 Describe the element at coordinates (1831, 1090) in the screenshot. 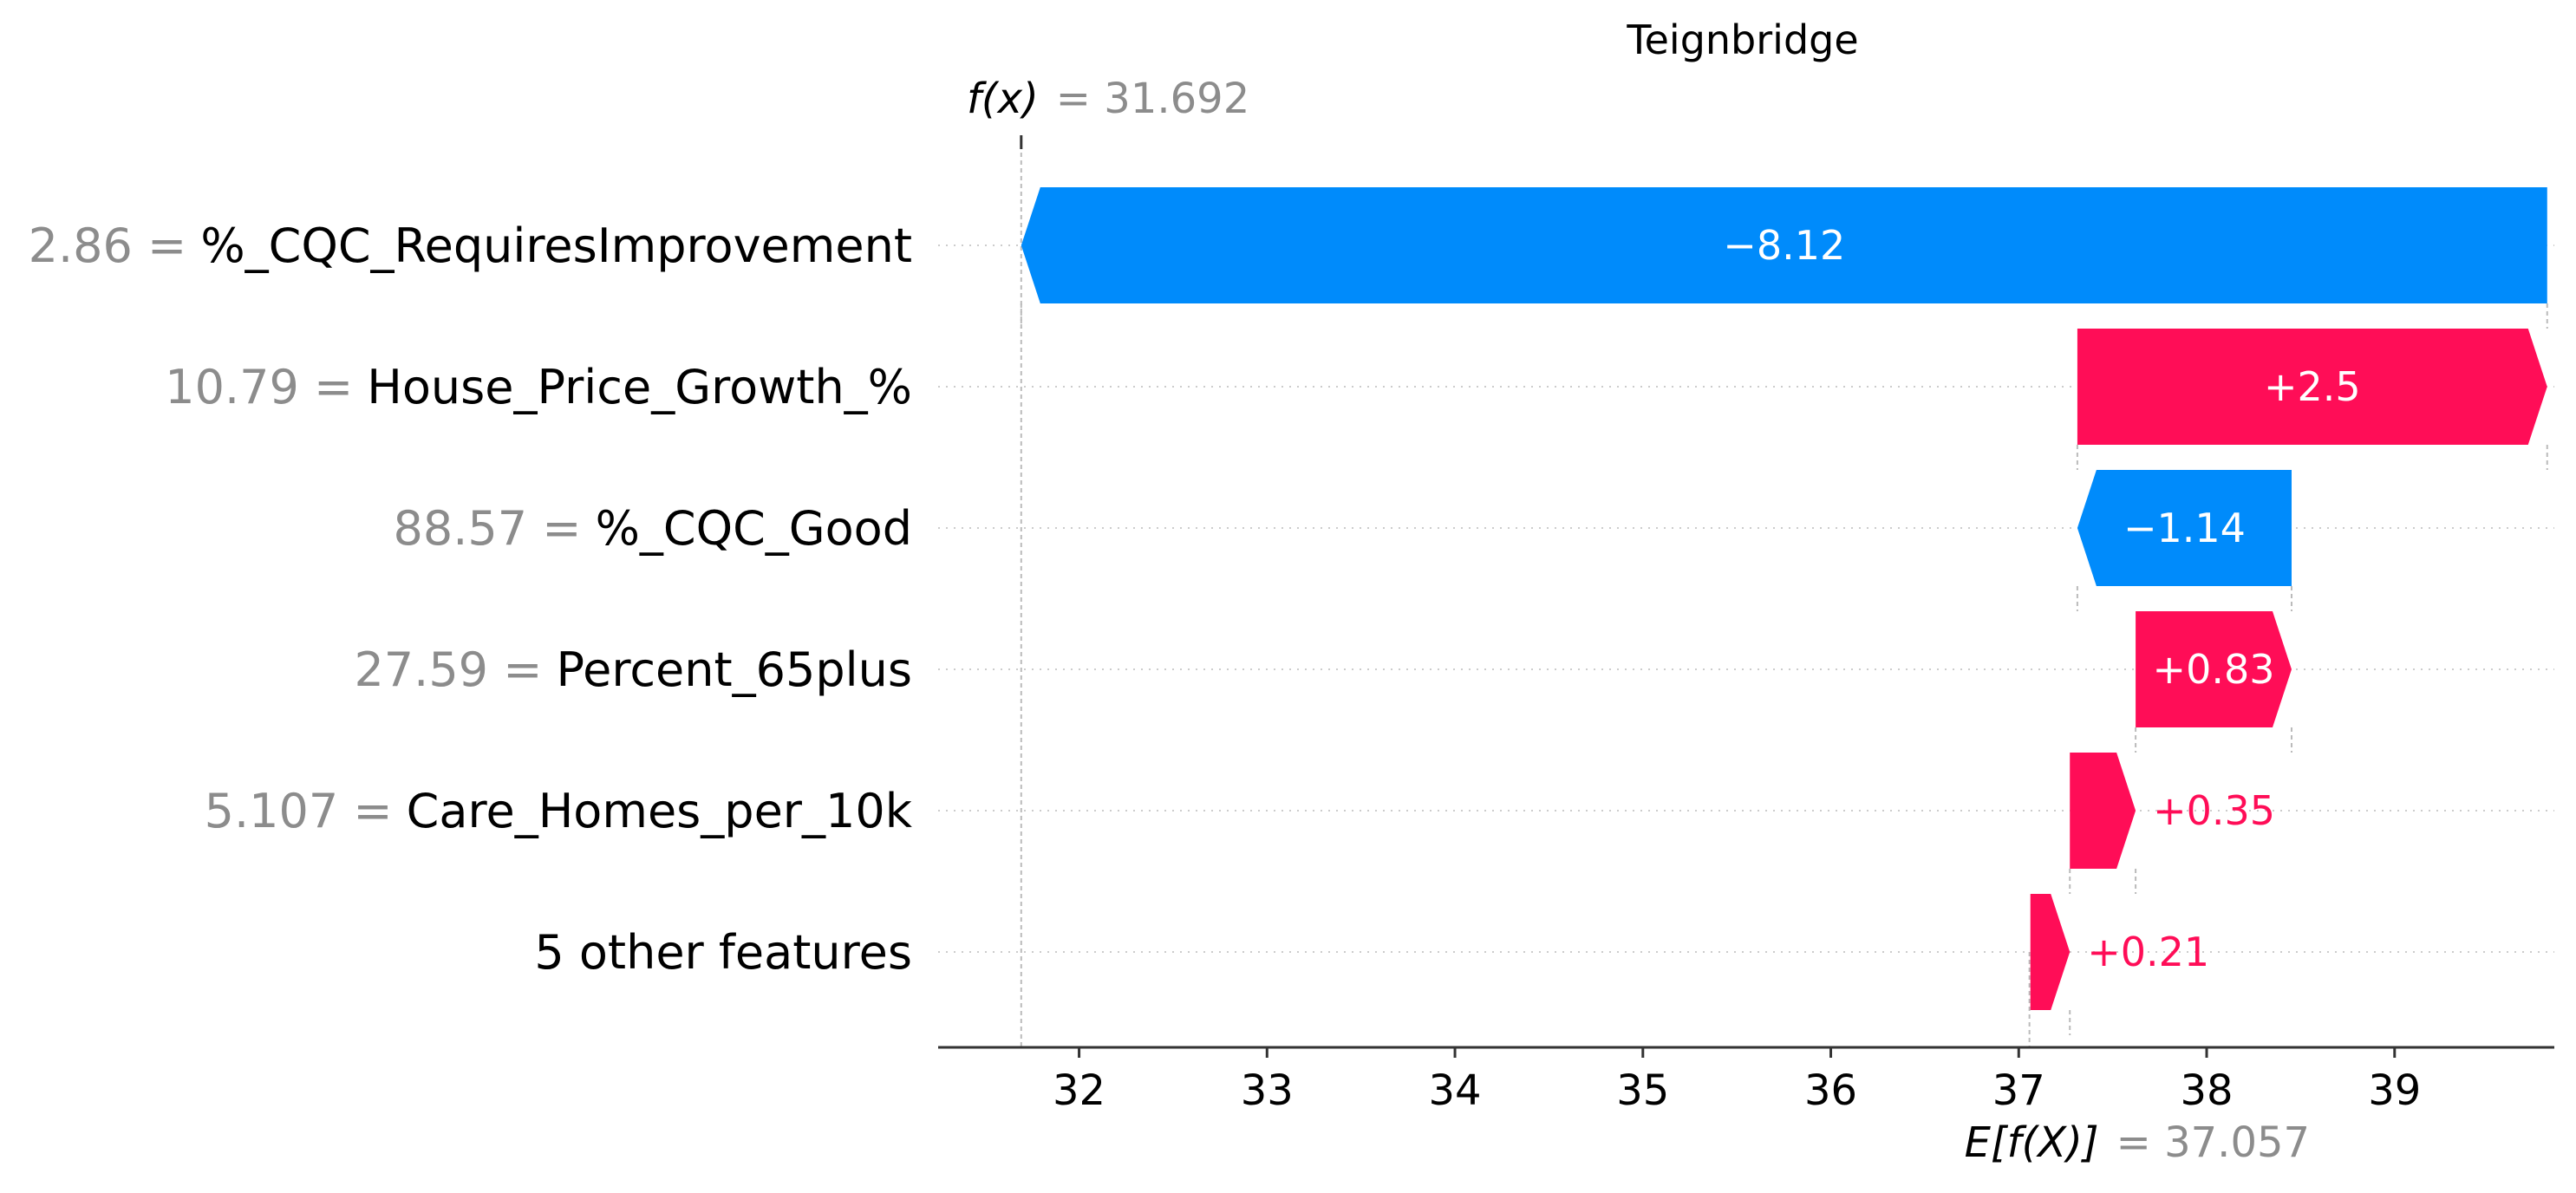

I see `x-tick-label: 36` at that location.